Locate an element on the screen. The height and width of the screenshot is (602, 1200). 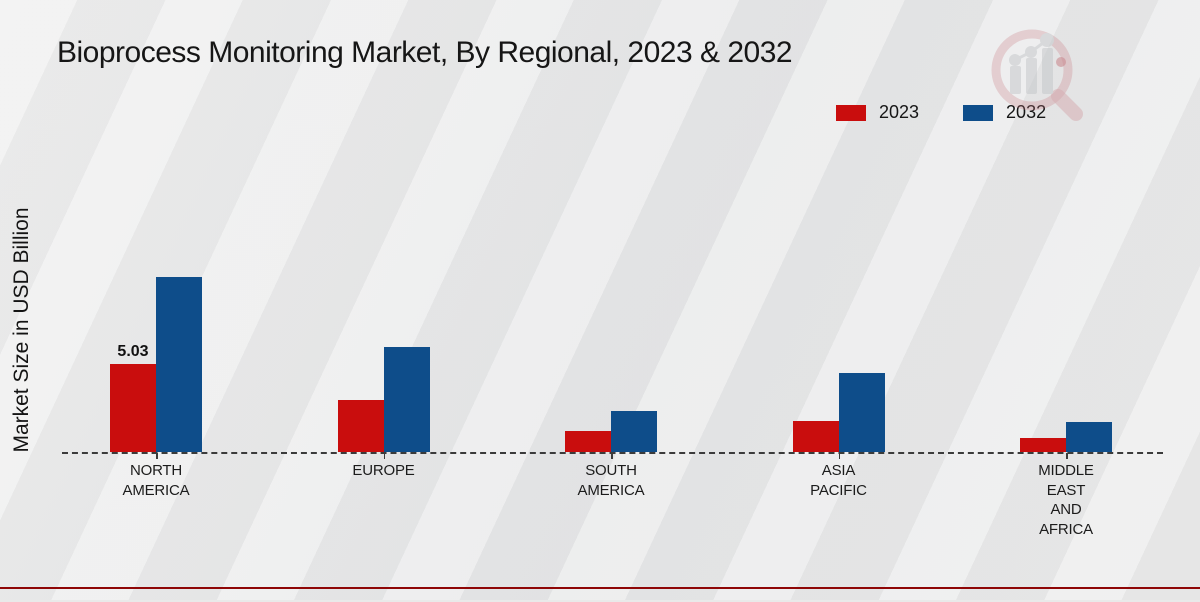
bar-2032-europe is located at coordinates (406, 399).